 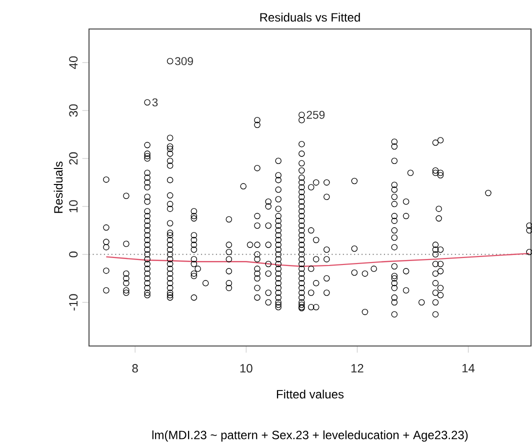 I want to click on y-tick-label: 40, so click(x=73, y=62).